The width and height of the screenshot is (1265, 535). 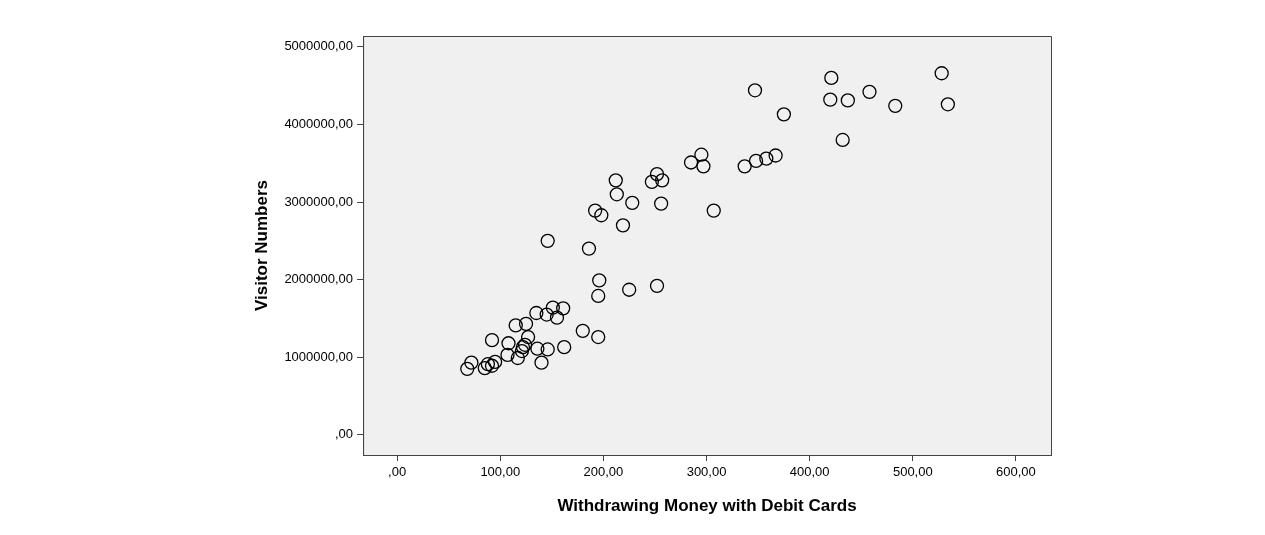 I want to click on x-tick-label: ,00, so click(x=397, y=472).